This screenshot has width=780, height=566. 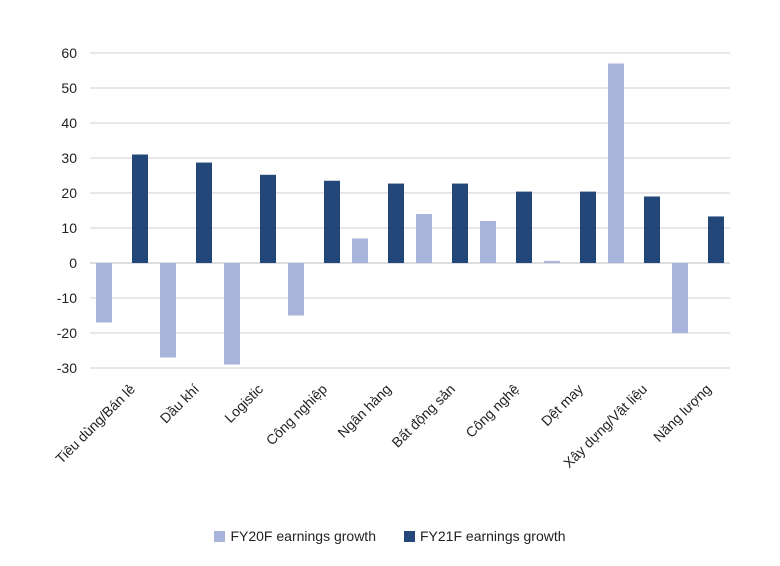 What do you see at coordinates (303, 536) in the screenshot?
I see `legend-label-fy20: FY20F earnings growth` at bounding box center [303, 536].